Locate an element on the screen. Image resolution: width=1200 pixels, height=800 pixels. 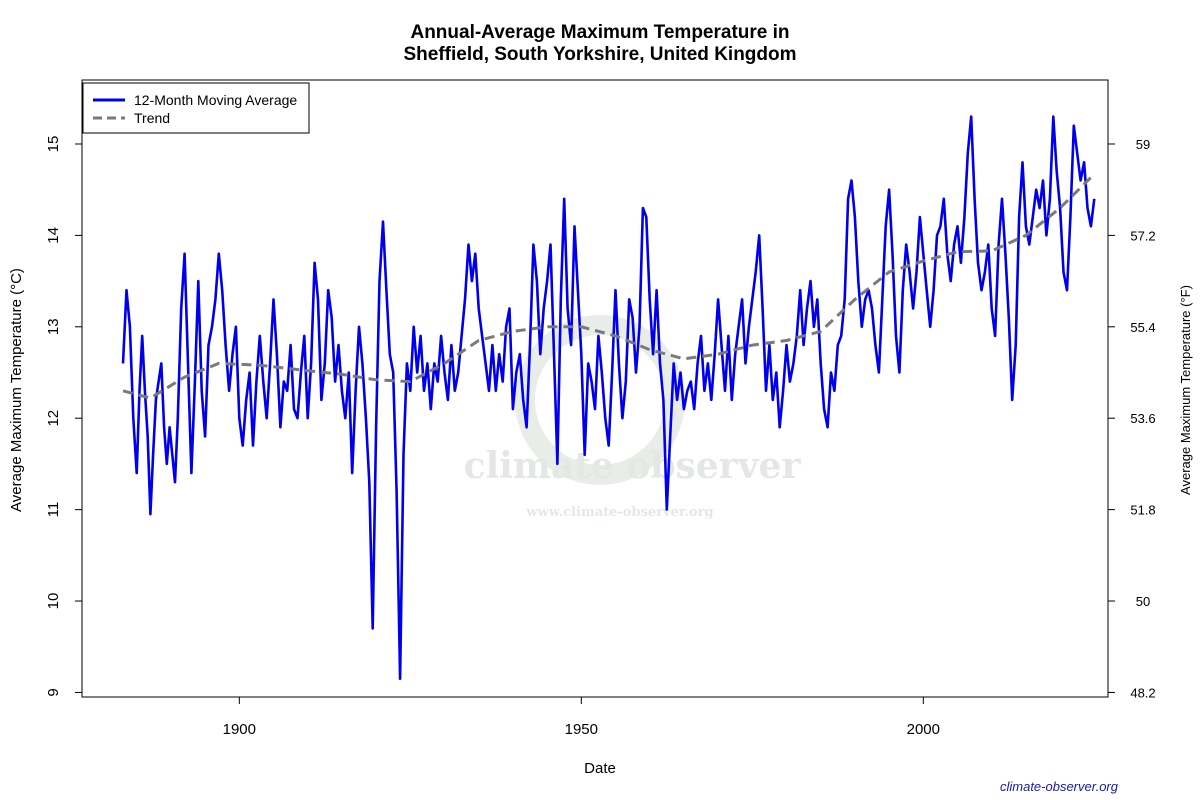
y-tick-label-left: 13 is located at coordinates (53, 326).